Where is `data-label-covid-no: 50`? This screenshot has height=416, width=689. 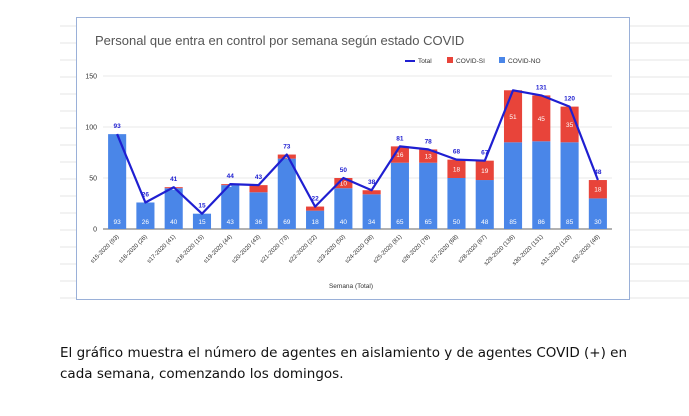 data-label-covid-no: 50 is located at coordinates (457, 222).